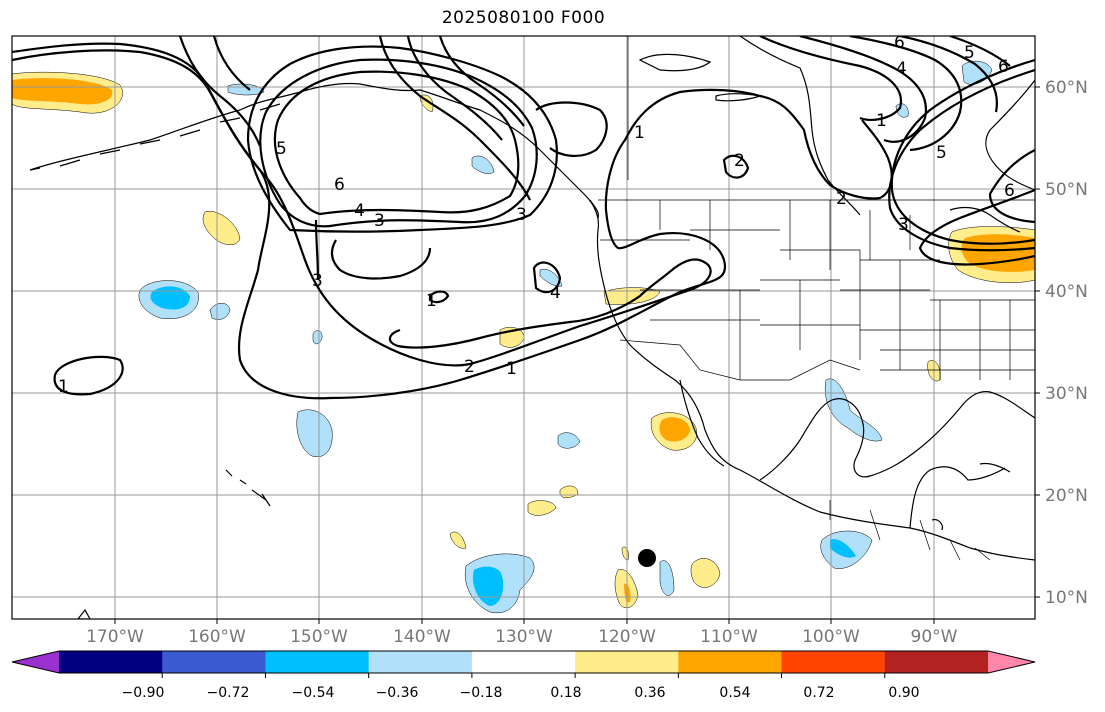 The image size is (1105, 712). I want to click on lon-label: 100°W, so click(831, 637).